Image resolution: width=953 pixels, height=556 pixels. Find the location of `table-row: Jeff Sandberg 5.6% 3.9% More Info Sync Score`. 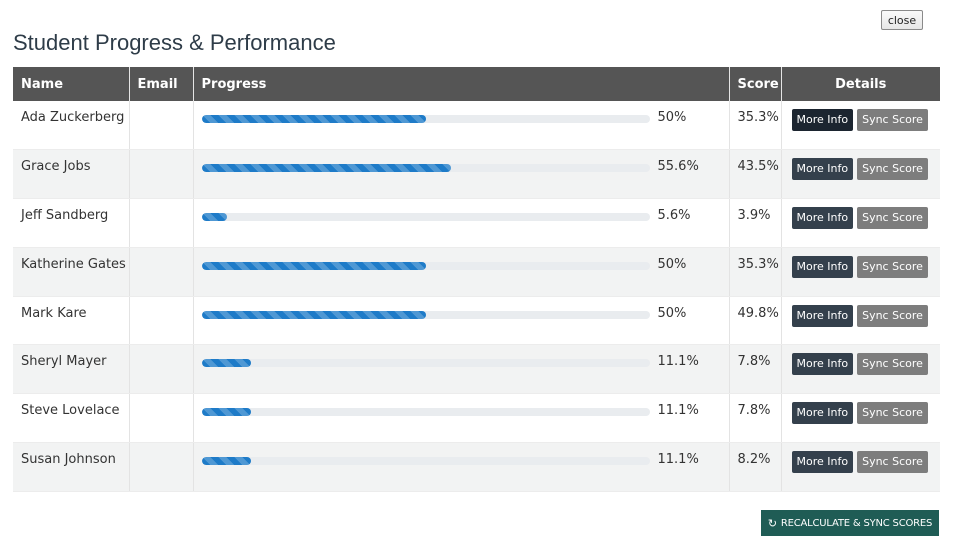

table-row: Jeff Sandberg 5.6% 3.9% More Info Sync Score is located at coordinates (476, 223).